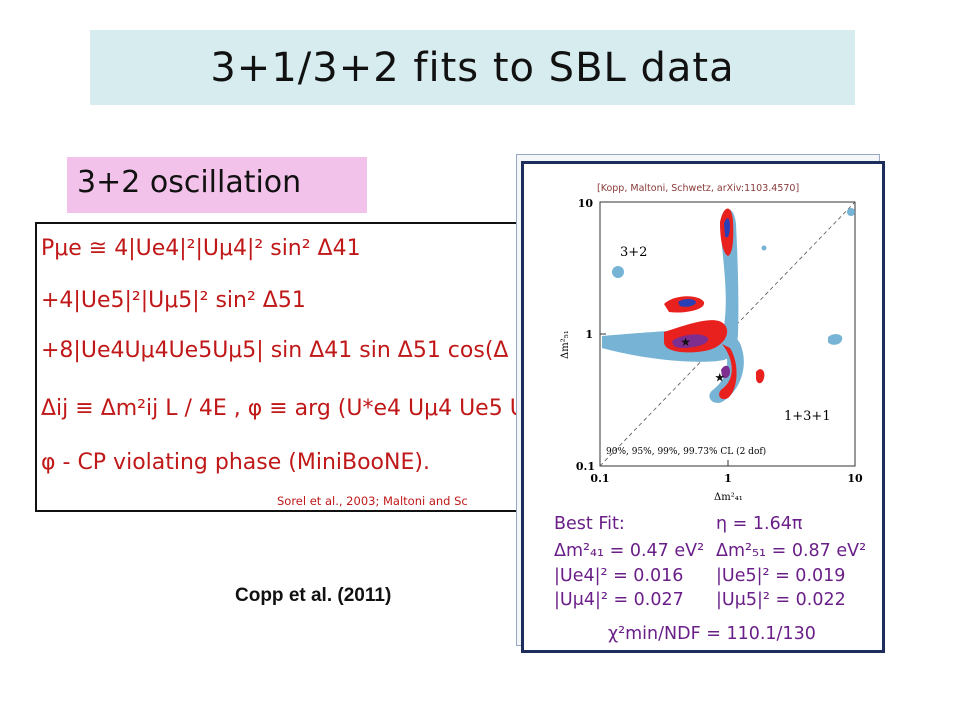 This screenshot has width=960, height=720. I want to click on best-fit-marker-2: ★, so click(719, 377).